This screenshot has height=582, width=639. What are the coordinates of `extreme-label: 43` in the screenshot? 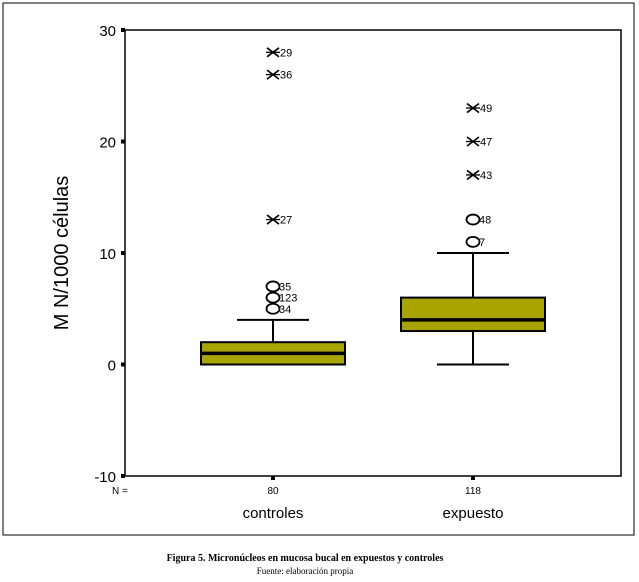 It's located at (486, 176).